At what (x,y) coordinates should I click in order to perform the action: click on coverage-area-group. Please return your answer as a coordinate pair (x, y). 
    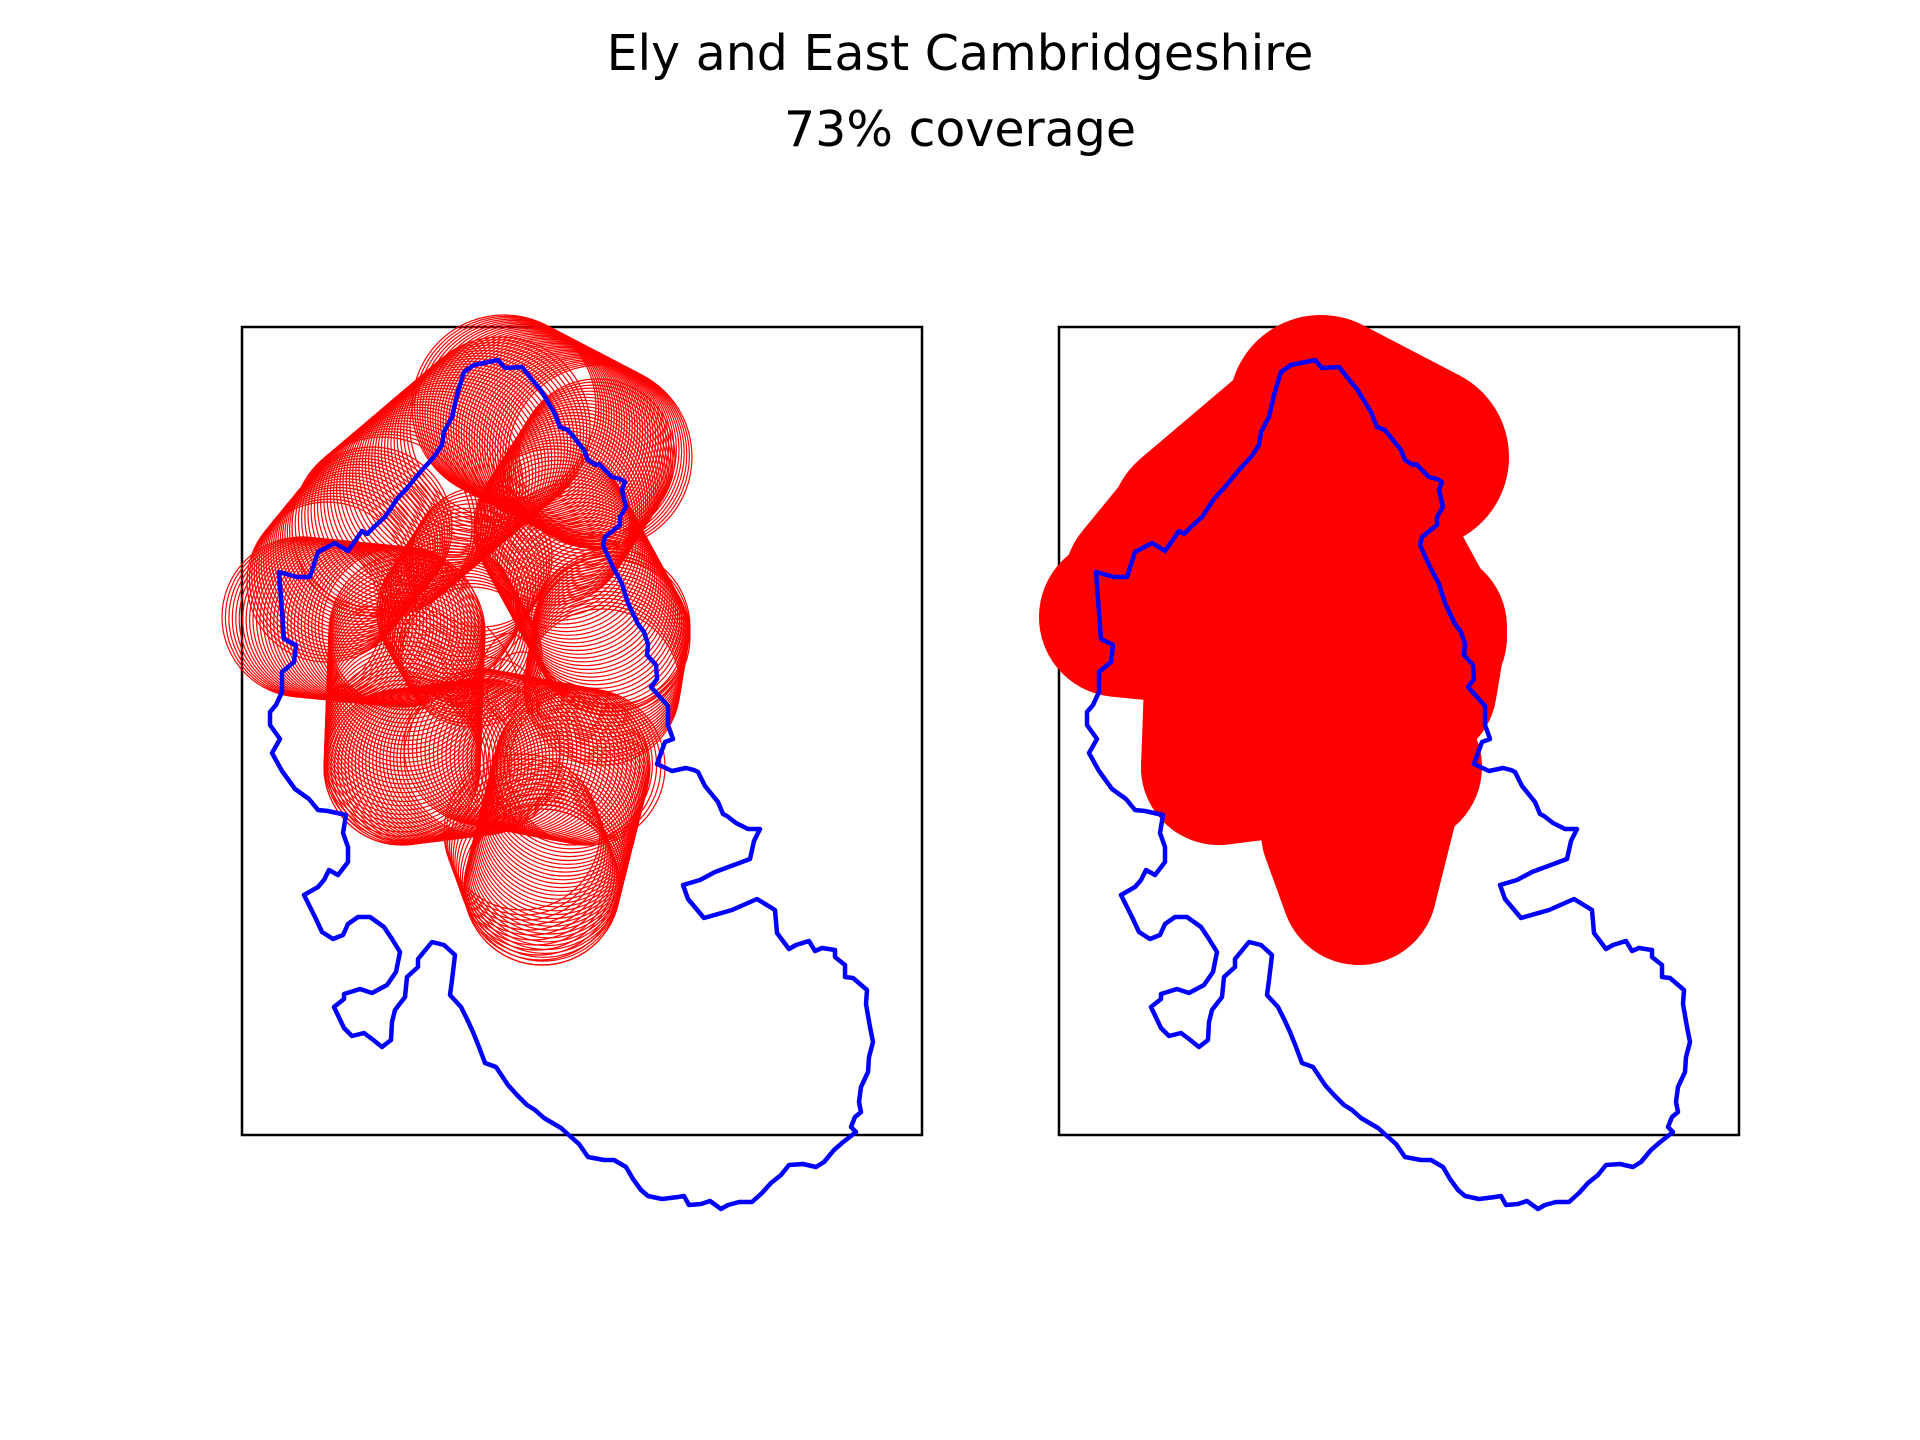
    Looking at the image, I should click on (1274, 640).